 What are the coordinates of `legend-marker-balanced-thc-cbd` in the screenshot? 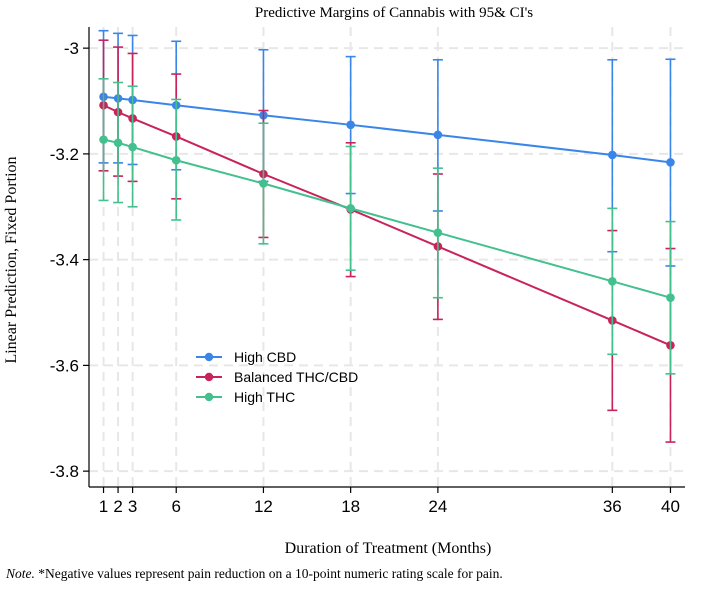 It's located at (209, 377).